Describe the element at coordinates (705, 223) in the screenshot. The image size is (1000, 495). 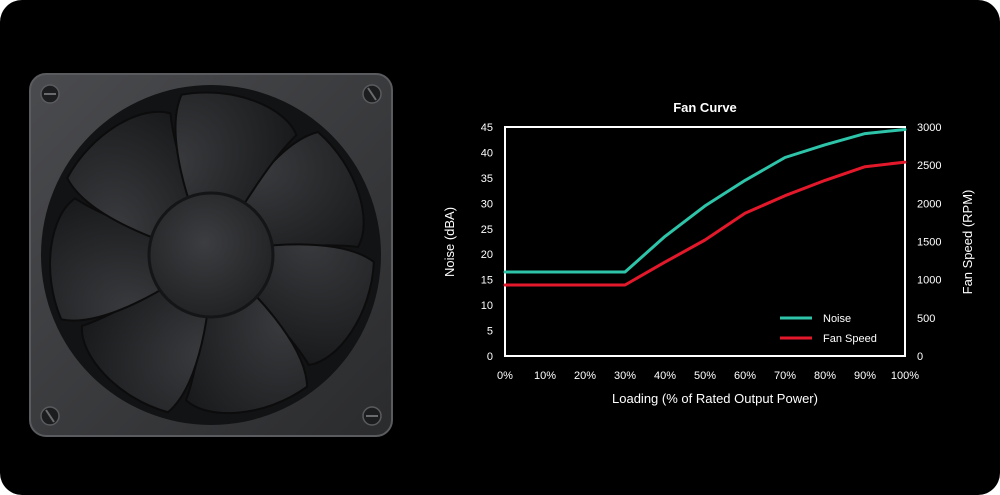
I see `series-line-fan-speed` at that location.